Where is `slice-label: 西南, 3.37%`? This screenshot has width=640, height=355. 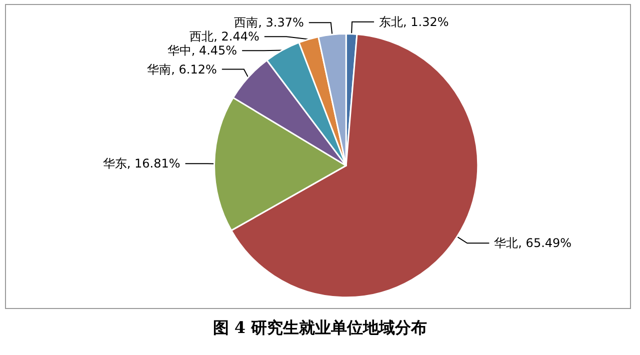
slice-label: 西南, 3.37% is located at coordinates (269, 23).